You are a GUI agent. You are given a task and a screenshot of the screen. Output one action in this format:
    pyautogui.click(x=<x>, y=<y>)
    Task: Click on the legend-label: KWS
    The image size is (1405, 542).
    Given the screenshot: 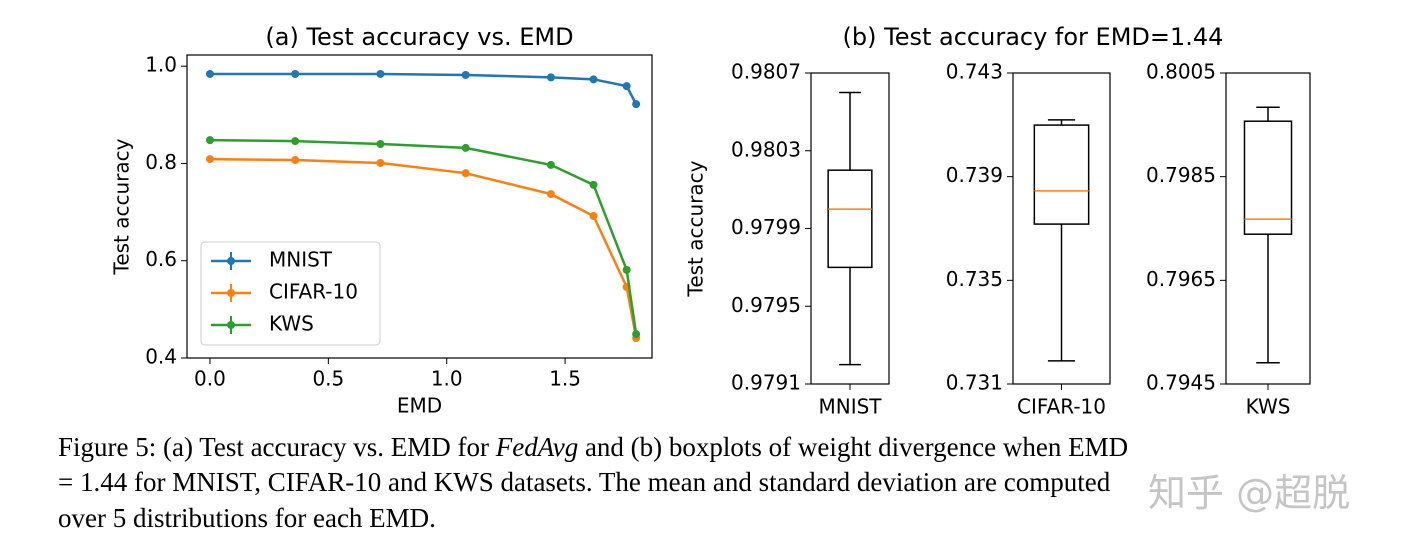 What is the action you would take?
    pyautogui.click(x=291, y=324)
    